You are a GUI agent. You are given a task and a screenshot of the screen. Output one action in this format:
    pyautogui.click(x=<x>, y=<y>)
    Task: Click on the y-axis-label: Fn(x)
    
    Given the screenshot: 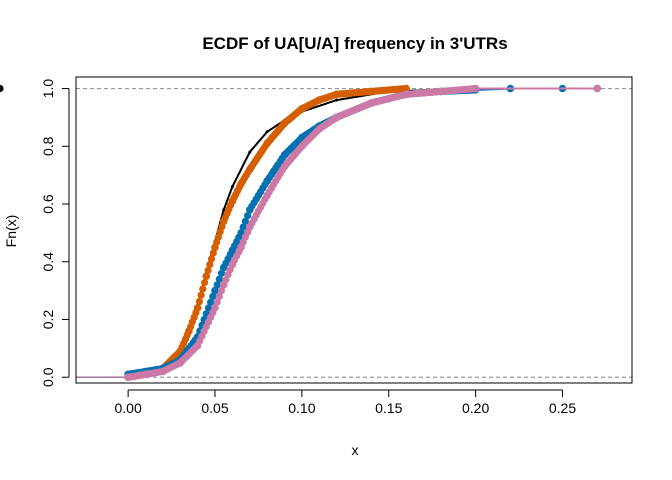 What is the action you would take?
    pyautogui.click(x=11, y=231)
    